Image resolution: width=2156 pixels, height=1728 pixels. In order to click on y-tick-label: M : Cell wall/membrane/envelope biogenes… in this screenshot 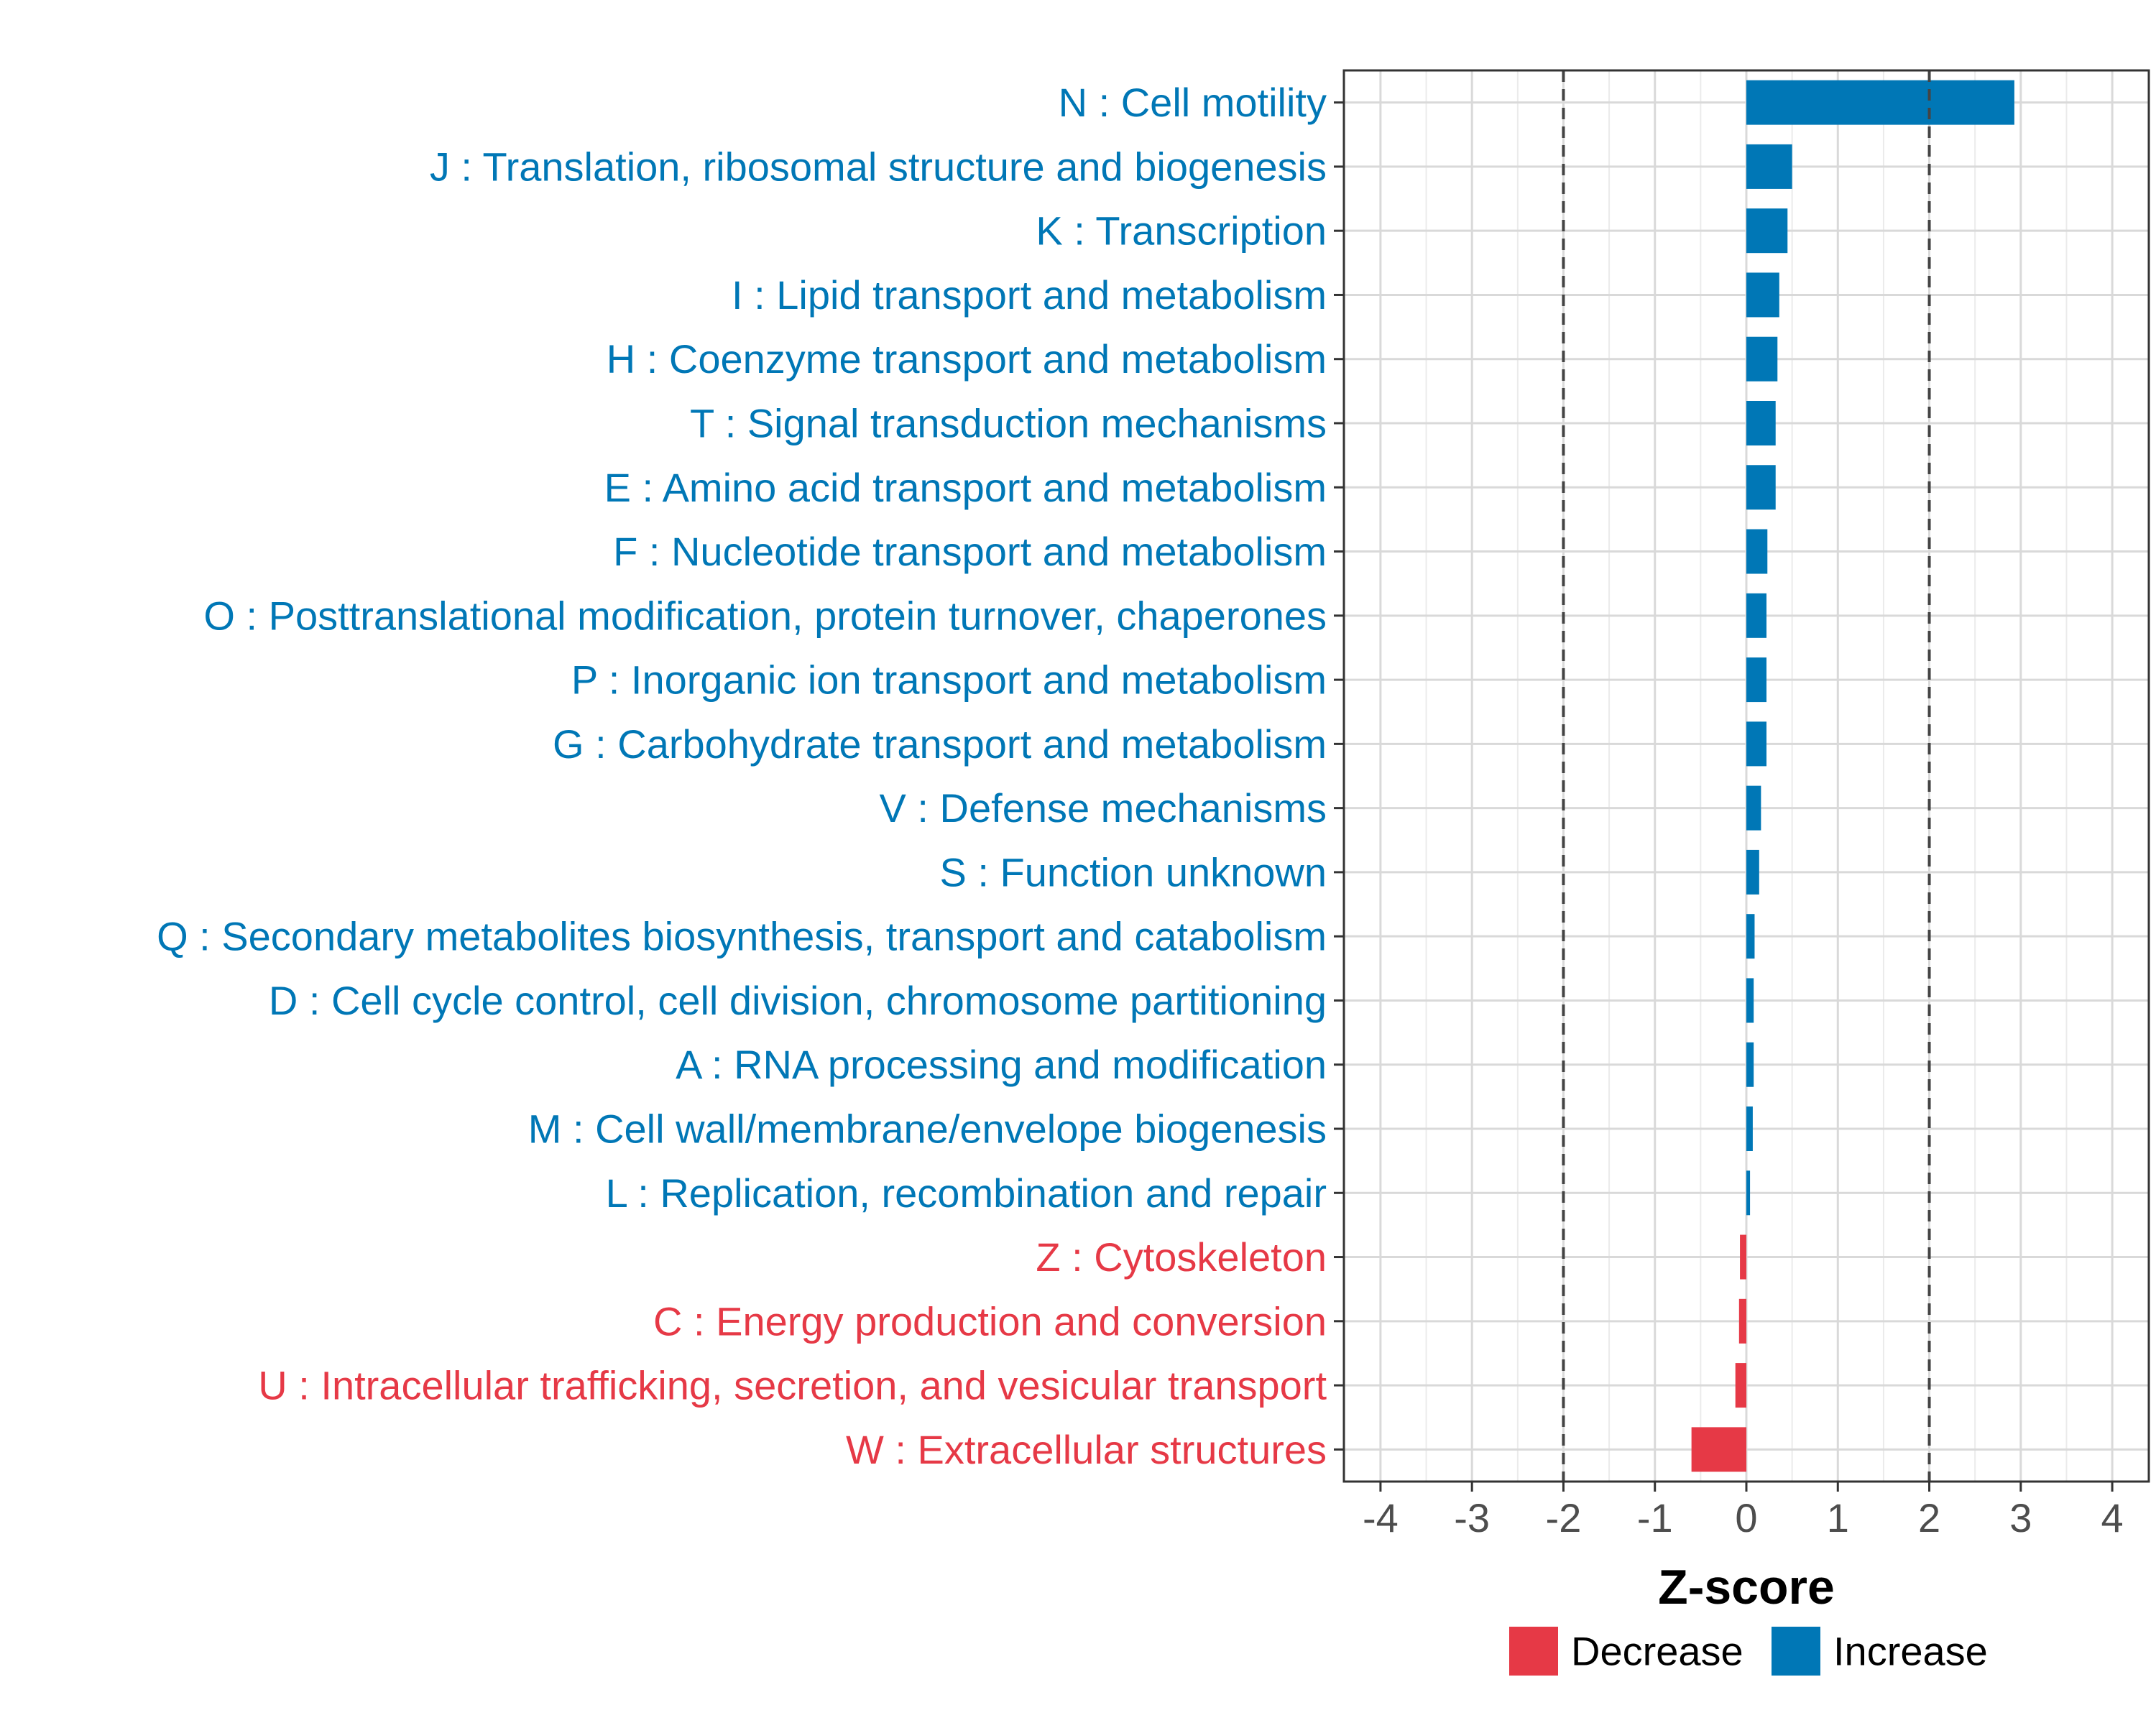, I will do `click(927, 1129)`.